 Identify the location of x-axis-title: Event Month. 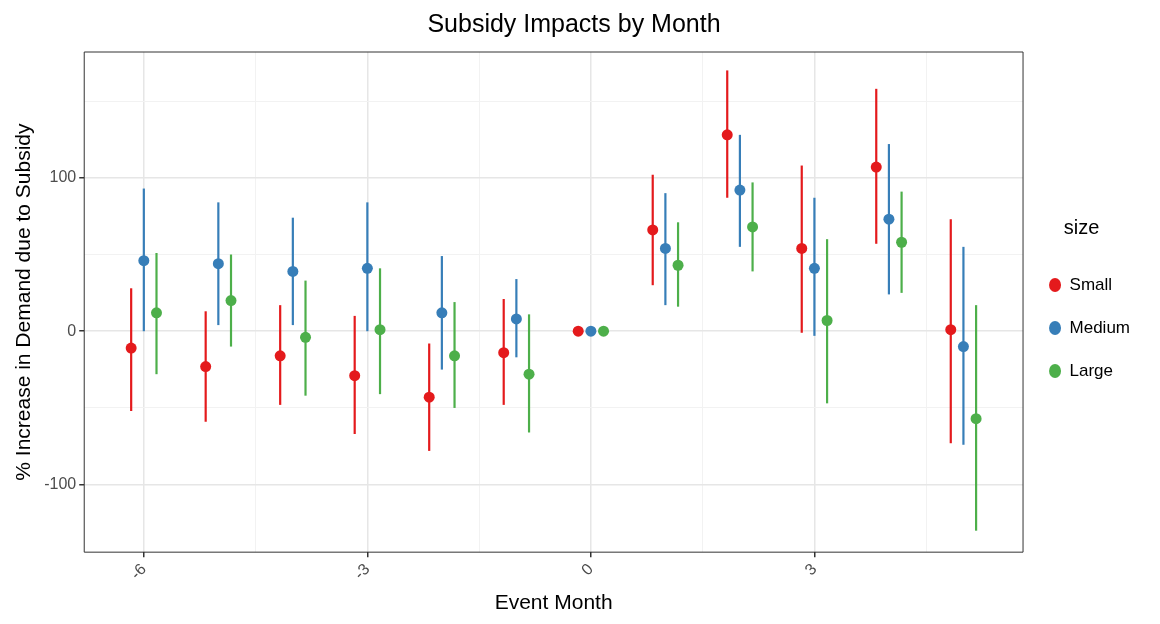
(553, 602).